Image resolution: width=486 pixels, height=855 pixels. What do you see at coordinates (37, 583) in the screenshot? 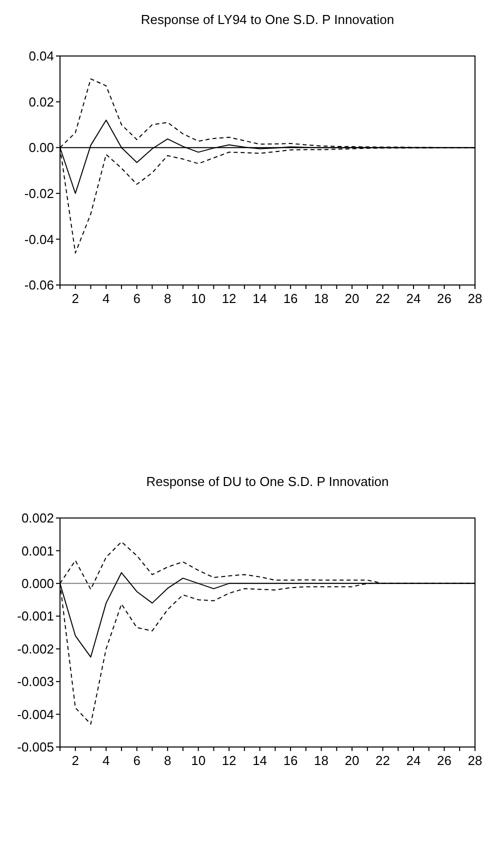
I see `y-tick-label: 0.000` at bounding box center [37, 583].